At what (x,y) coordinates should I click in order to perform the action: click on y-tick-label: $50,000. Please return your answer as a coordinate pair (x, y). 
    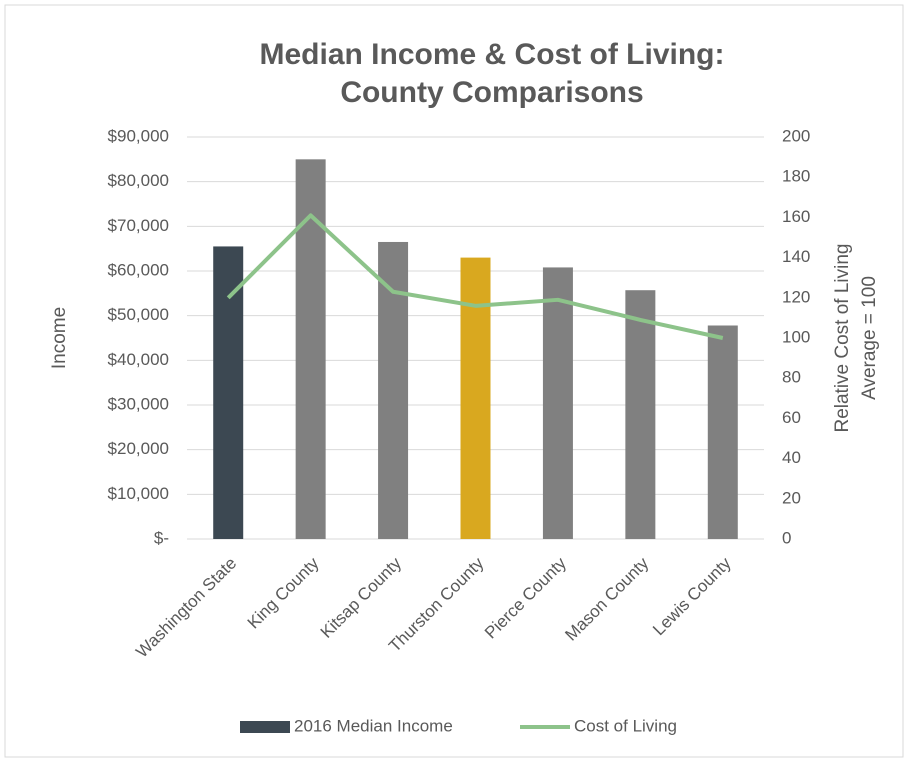
    Looking at the image, I should click on (138, 314).